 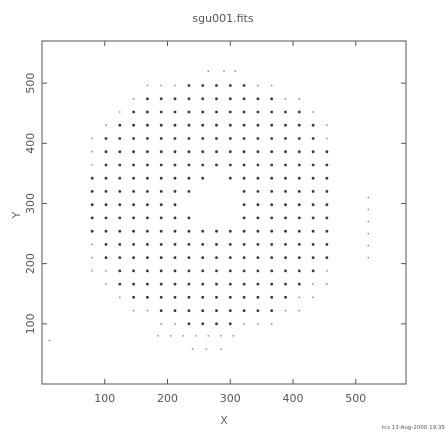 I want to click on y-tick-label: 100, so click(x=30, y=323).